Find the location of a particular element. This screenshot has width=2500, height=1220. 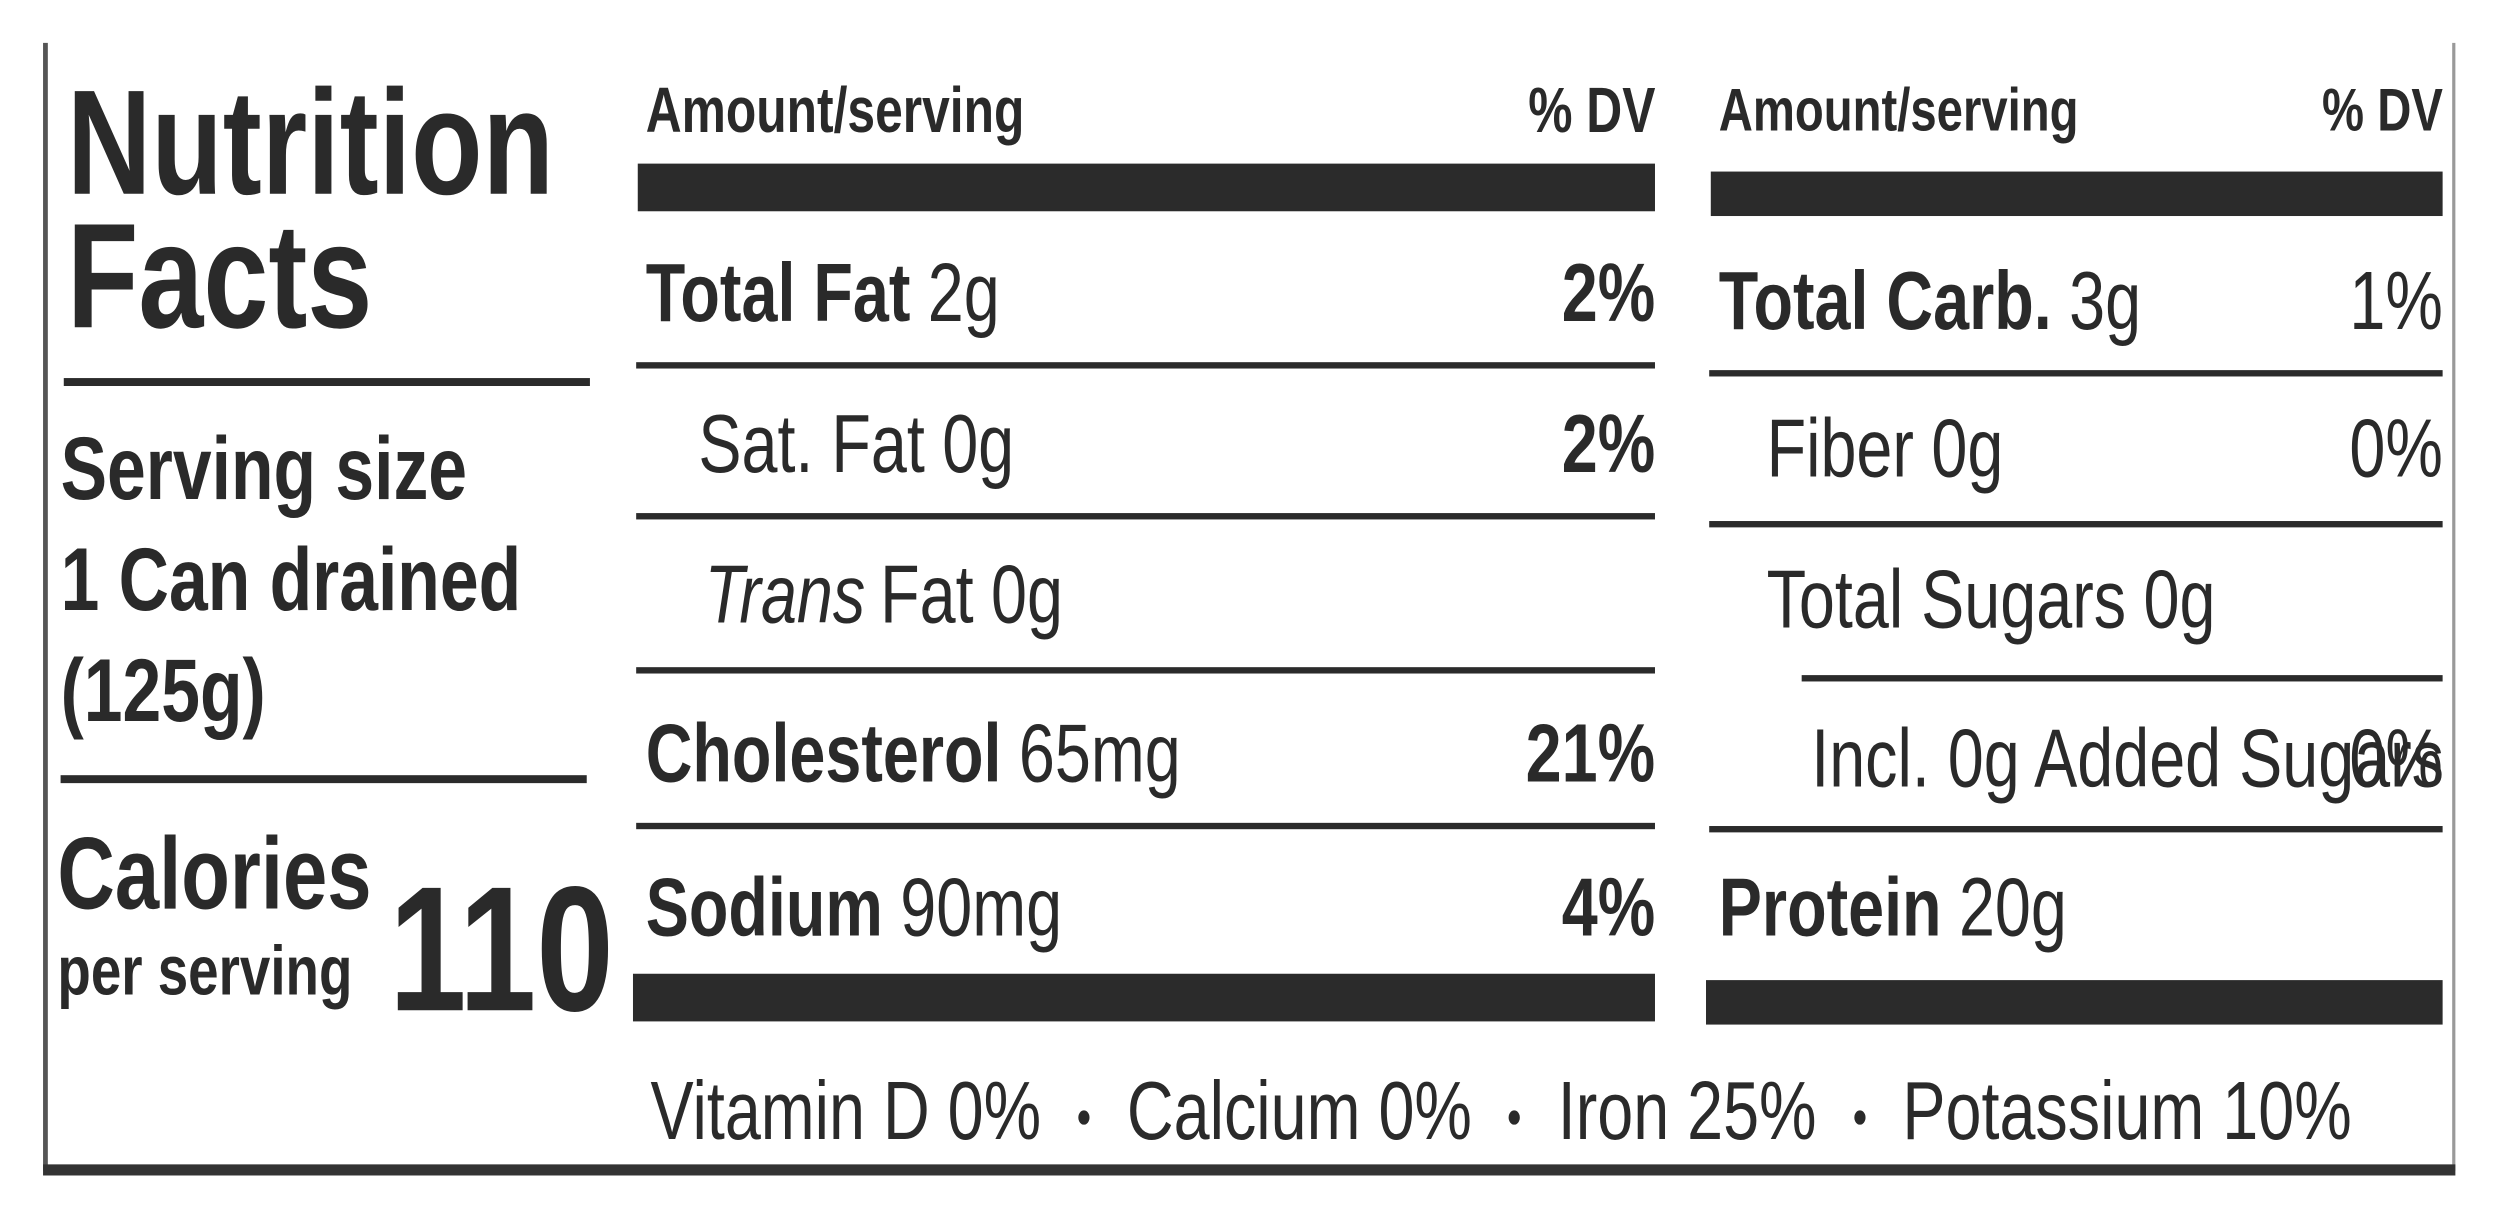

calories-label: Calories is located at coordinates (214, 873).